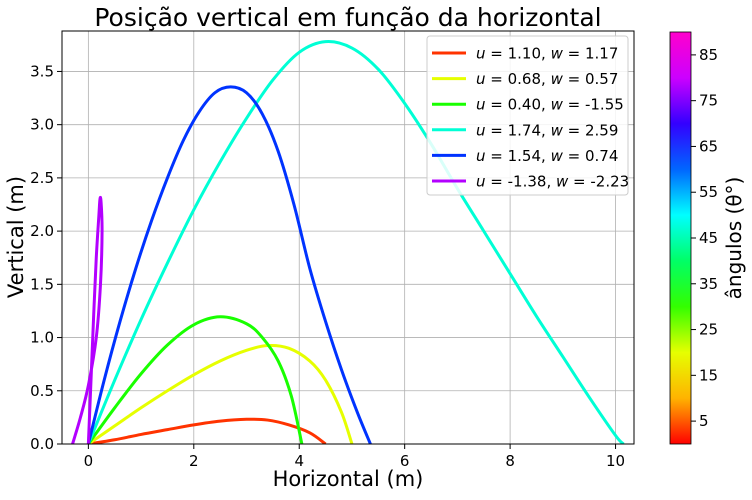 Image resolution: width=752 pixels, height=500 pixels. What do you see at coordinates (550, 105) in the screenshot?
I see `legend-label: u = 0.40, w = -1.55` at bounding box center [550, 105].